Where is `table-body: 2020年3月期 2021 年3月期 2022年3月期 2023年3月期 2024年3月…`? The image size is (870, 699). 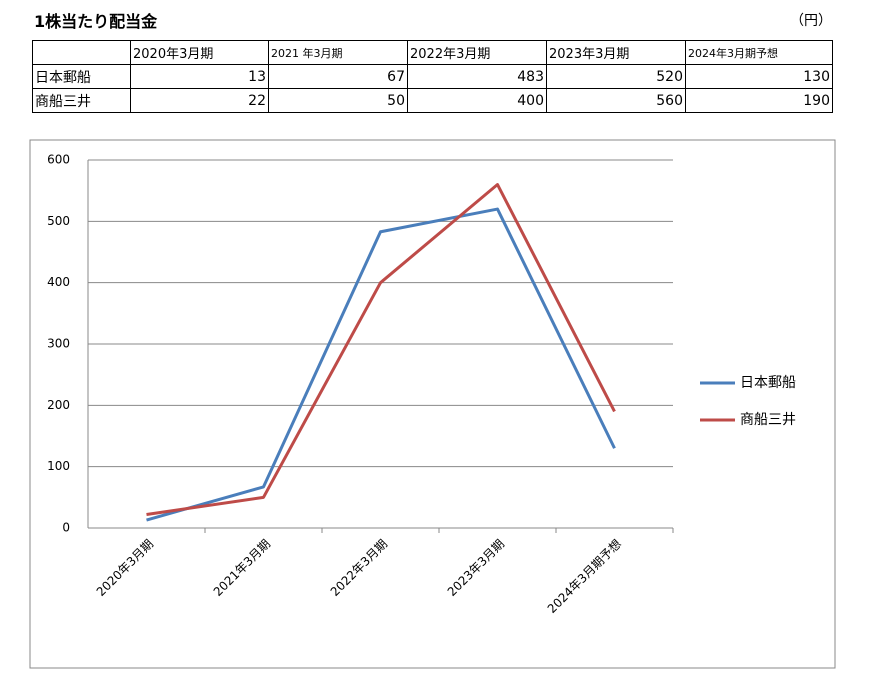
table-body: 2020年3月期 2021 年3月期 2022年3月期 2023年3月期 2024年3月… is located at coordinates (432, 76).